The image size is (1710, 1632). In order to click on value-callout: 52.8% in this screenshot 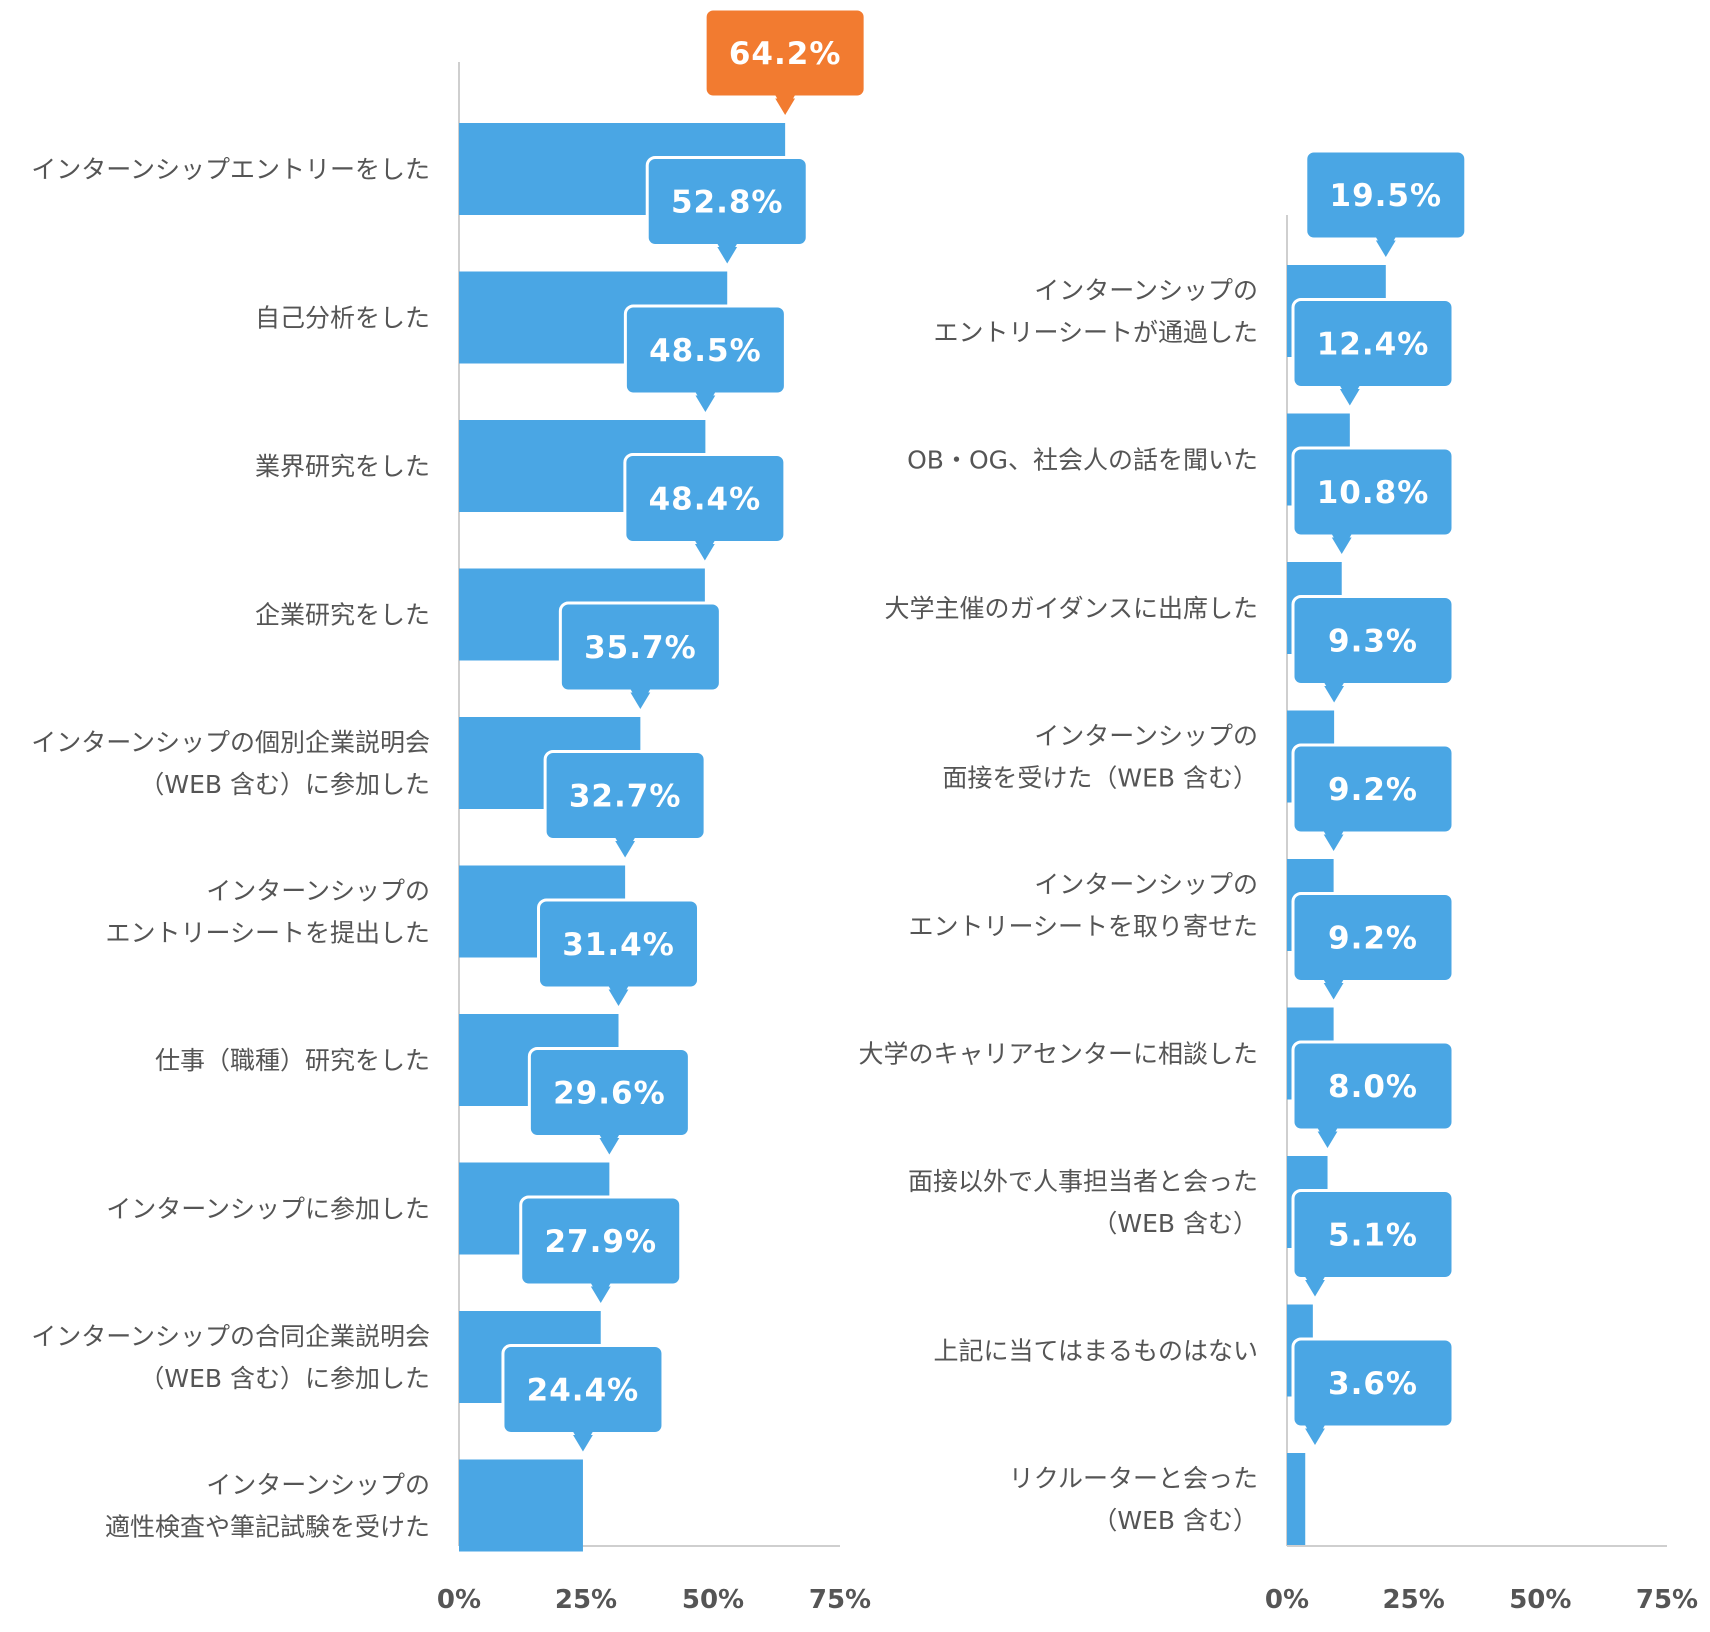, I will do `click(727, 210)`.